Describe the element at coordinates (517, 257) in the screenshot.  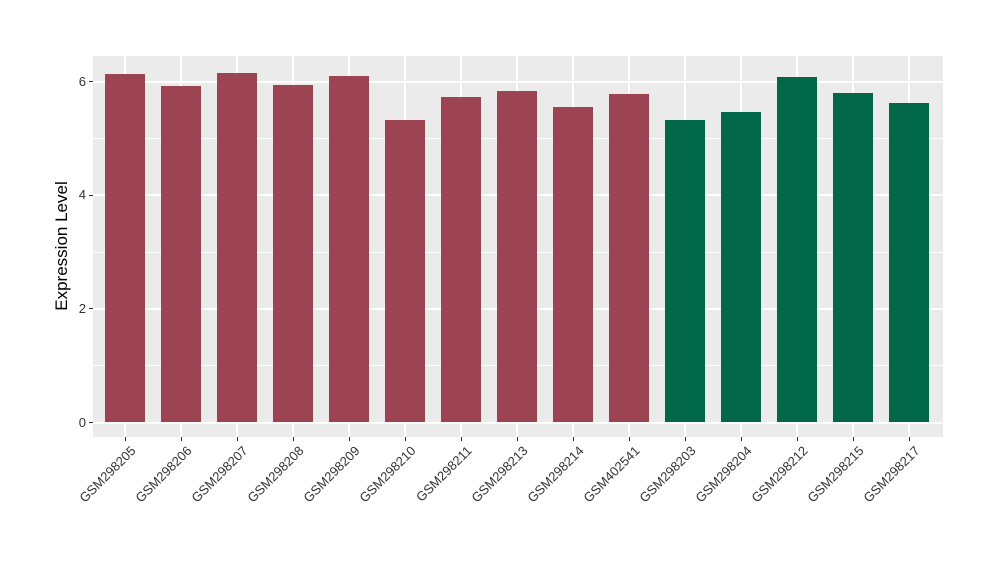
I see `bar-GSM298213` at that location.